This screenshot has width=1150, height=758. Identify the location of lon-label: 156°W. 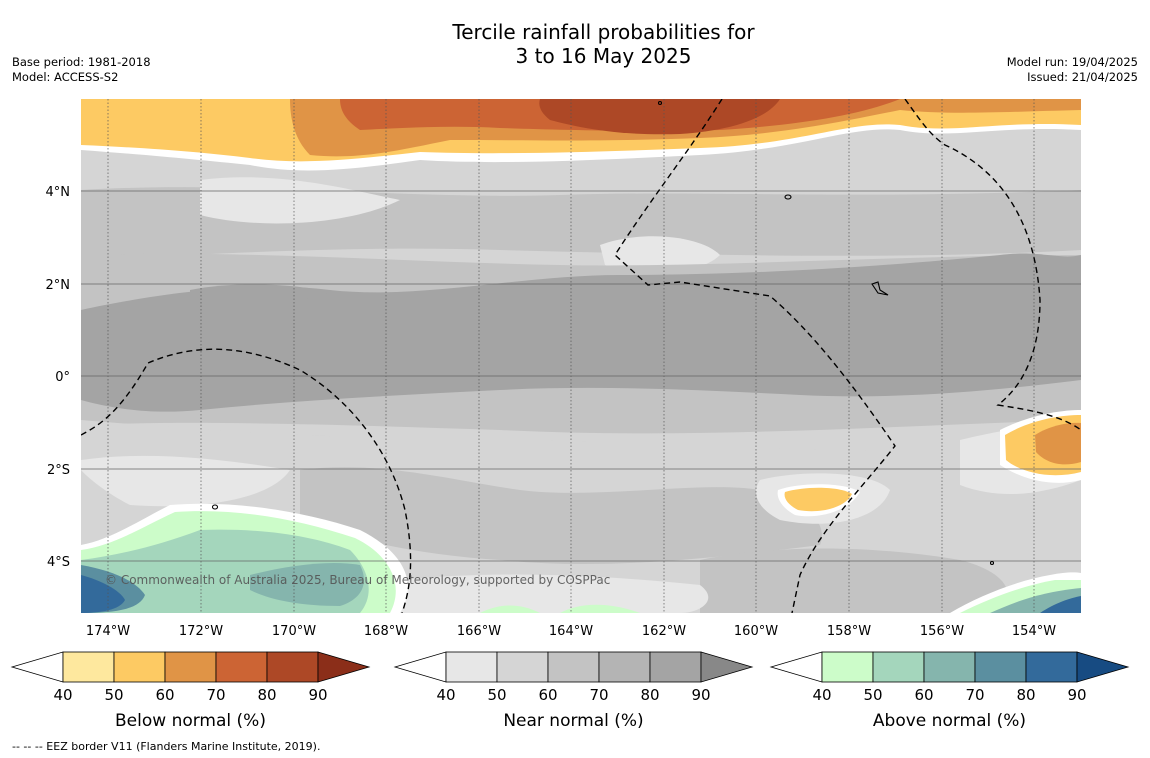
(942, 631).